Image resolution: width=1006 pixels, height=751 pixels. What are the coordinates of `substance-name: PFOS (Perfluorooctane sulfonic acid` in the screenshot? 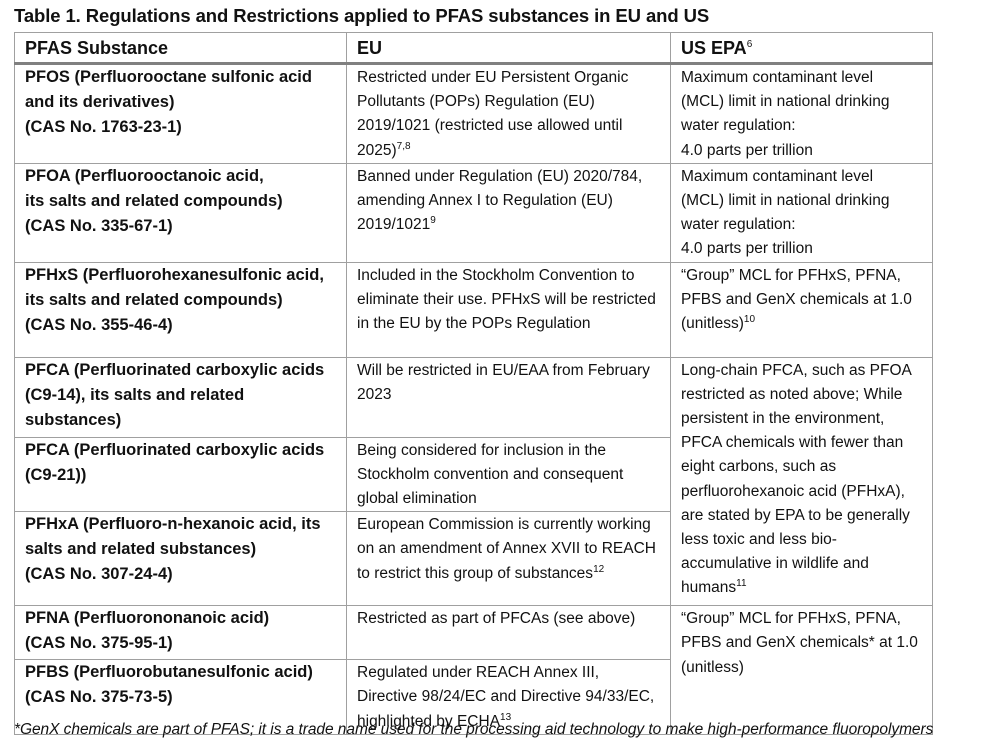 It's located at (168, 77).